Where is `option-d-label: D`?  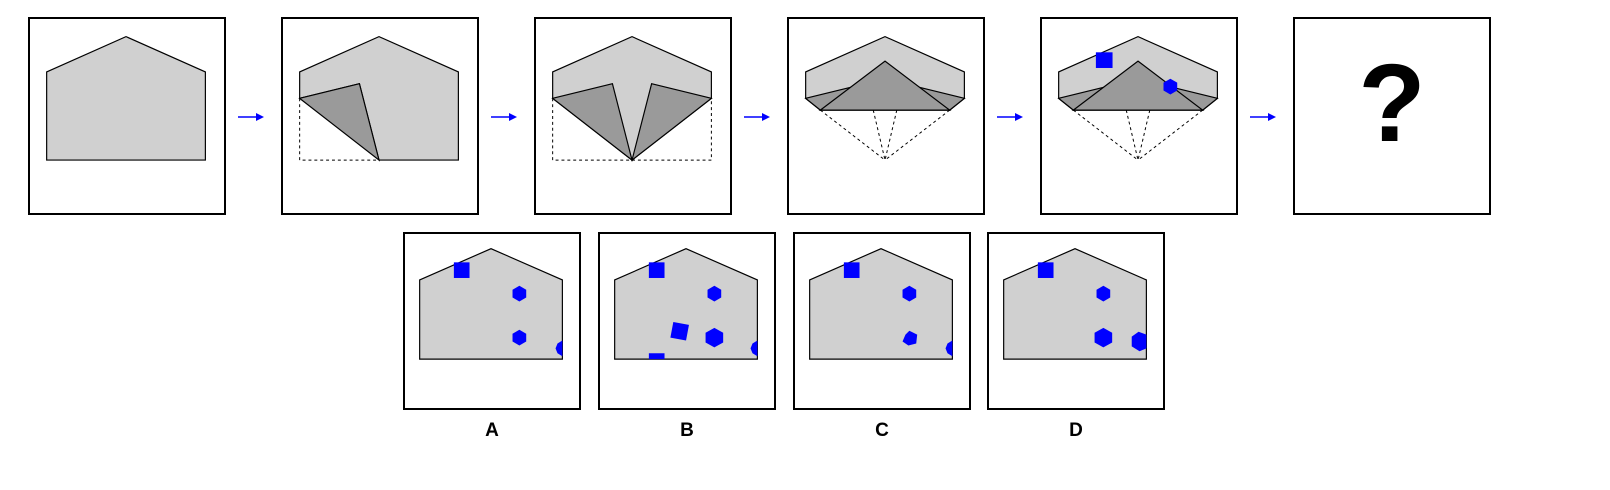
option-d-label: D is located at coordinates (1076, 430).